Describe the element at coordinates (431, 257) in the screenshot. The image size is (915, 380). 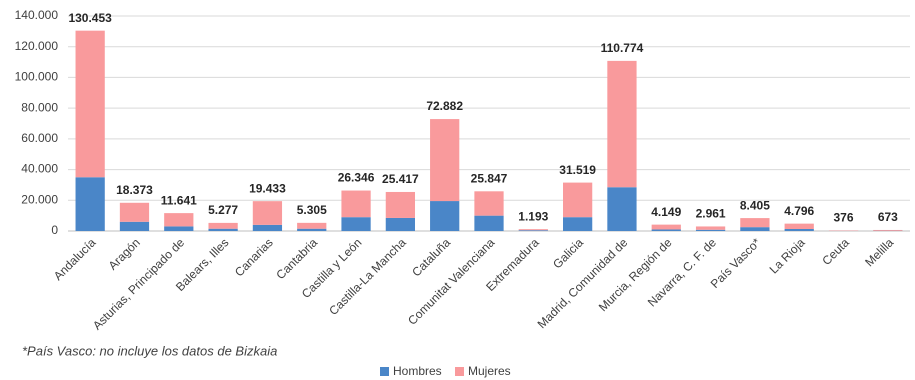
I see `x-tick-label: Cataluña` at that location.